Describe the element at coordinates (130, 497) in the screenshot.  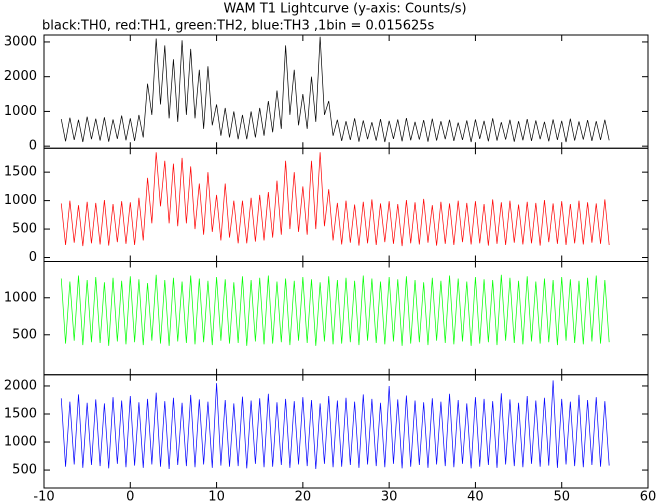
I see `x-tick-label: 0` at that location.